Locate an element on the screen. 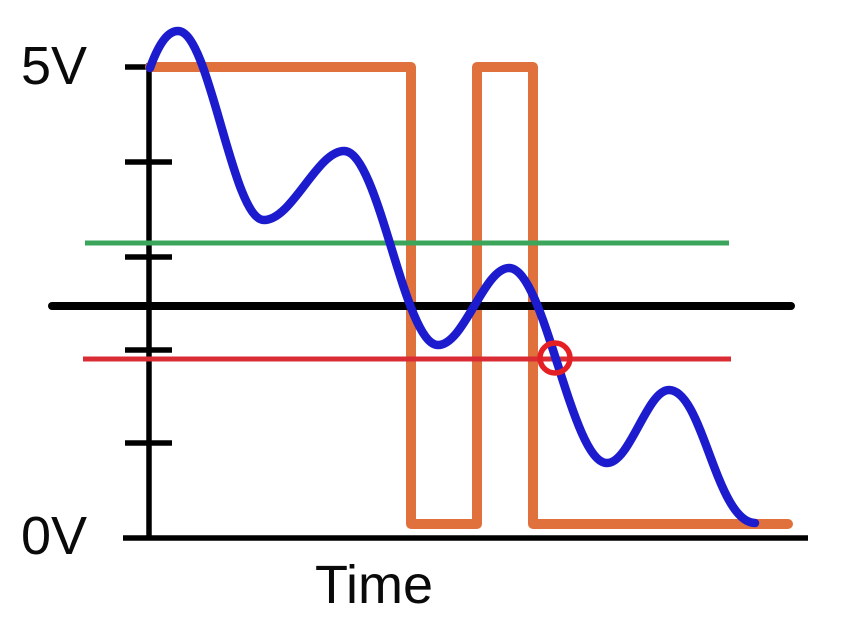 The width and height of the screenshot is (847, 618). threshold-crossing-marker-circle is located at coordinates (555, 358).